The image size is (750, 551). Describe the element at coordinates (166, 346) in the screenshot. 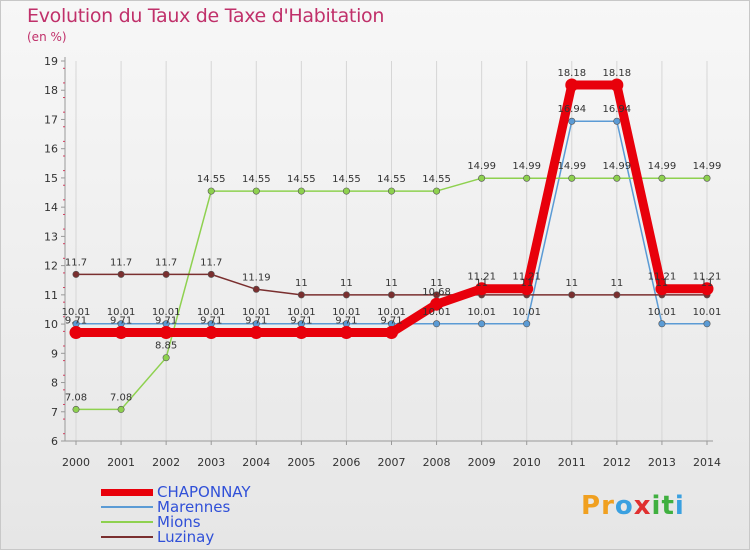

I see `data-label: 8.85` at that location.